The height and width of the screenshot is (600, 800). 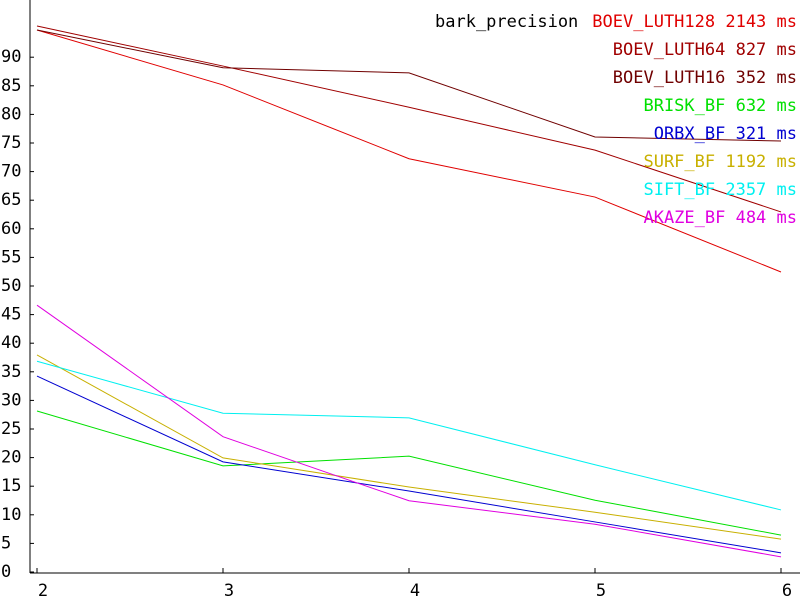 What do you see at coordinates (11, 229) in the screenshot?
I see `y-tick-label: 60` at bounding box center [11, 229].